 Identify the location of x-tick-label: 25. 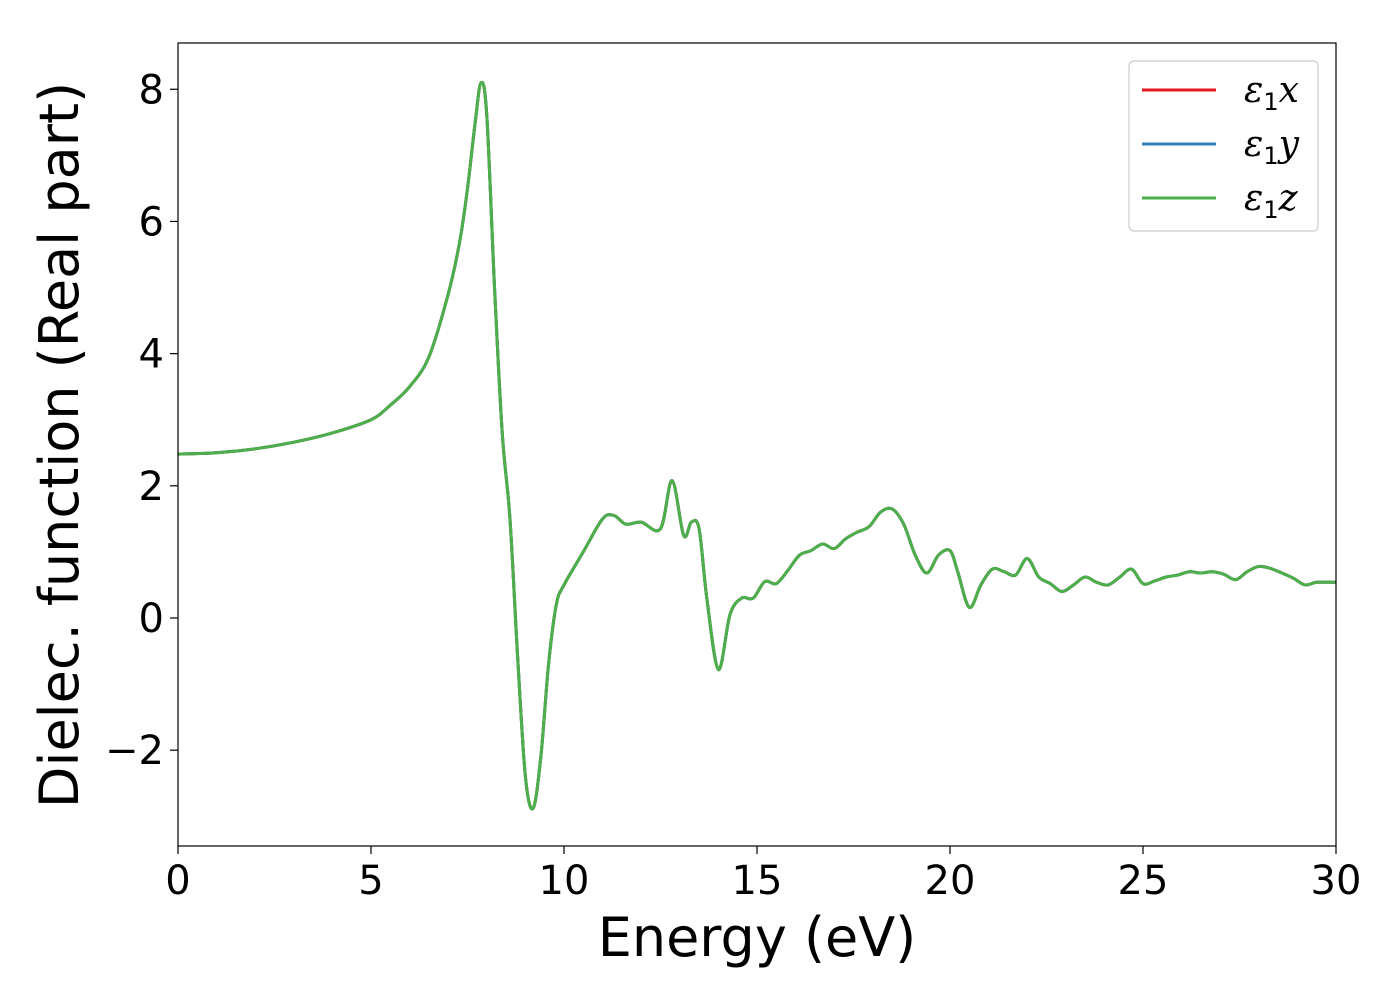
(1143, 881).